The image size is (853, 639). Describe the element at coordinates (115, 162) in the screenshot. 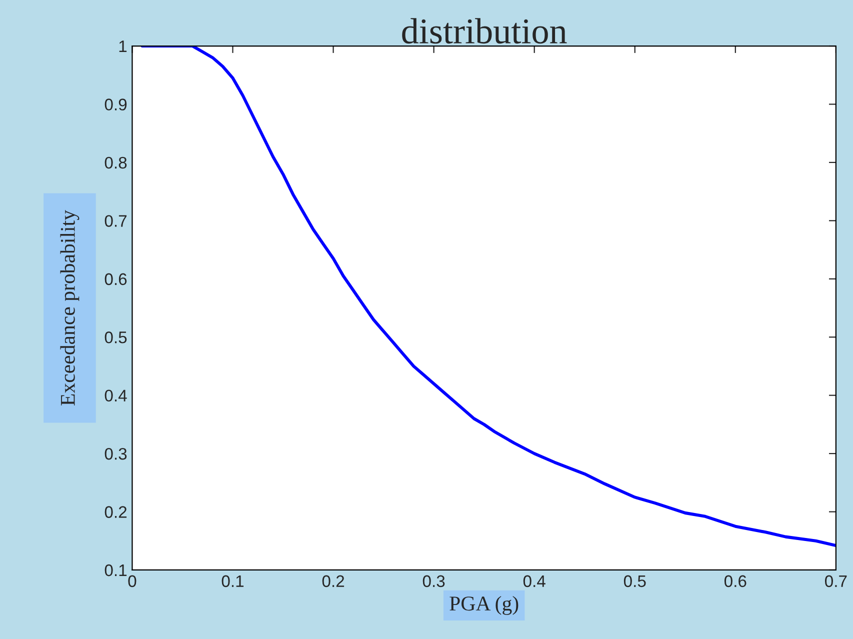

I see `y-tick-label: 0.8` at that location.